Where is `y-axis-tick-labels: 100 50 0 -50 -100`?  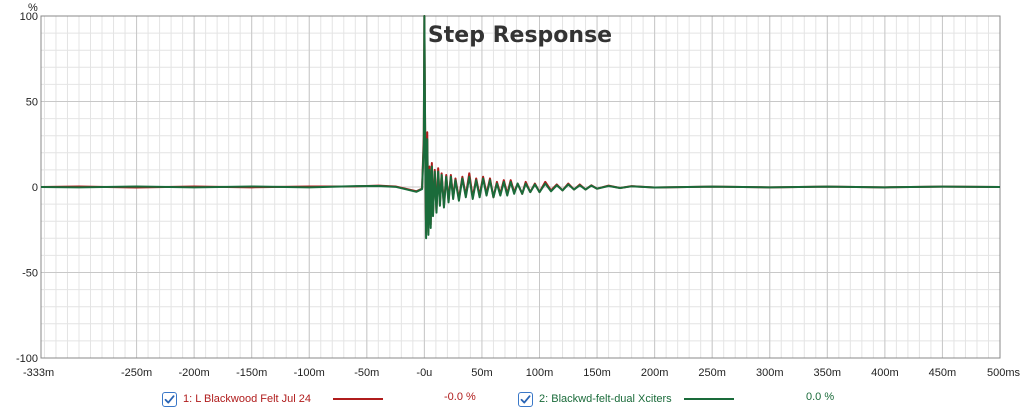
y-axis-tick-labels: 100 50 0 -50 -100 is located at coordinates (27, 188).